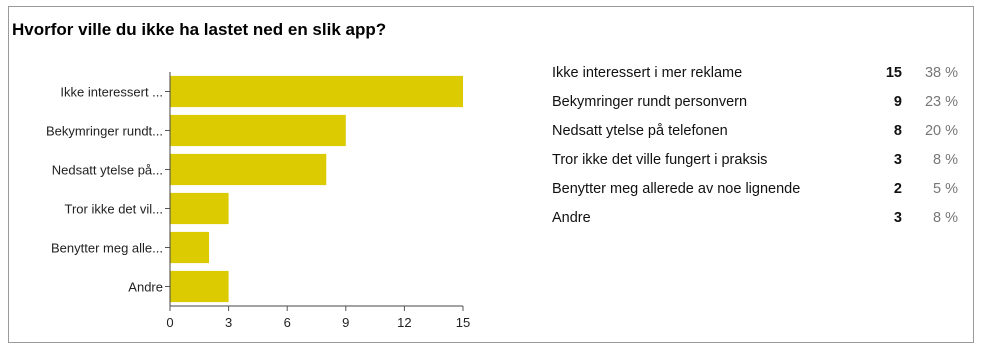 This screenshot has height=351, width=984. What do you see at coordinates (941, 72) in the screenshot?
I see `row-percent: 38 %` at bounding box center [941, 72].